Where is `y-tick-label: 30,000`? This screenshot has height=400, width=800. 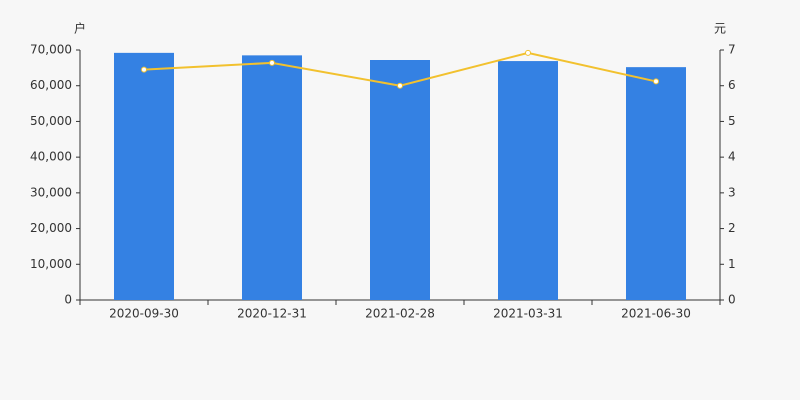 y-tick-label: 30,000 is located at coordinates (51, 192).